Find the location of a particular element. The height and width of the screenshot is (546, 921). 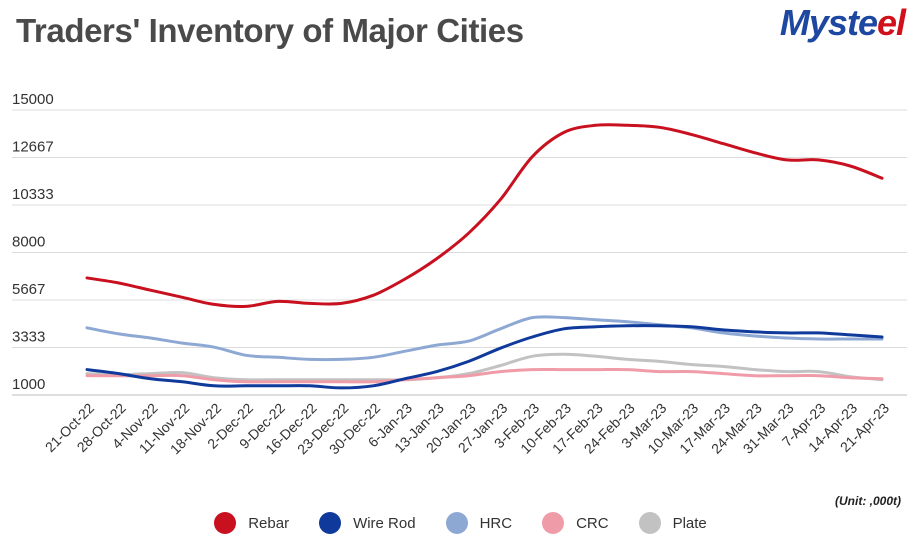

legend-item-crc: CRC is located at coordinates (575, 523).